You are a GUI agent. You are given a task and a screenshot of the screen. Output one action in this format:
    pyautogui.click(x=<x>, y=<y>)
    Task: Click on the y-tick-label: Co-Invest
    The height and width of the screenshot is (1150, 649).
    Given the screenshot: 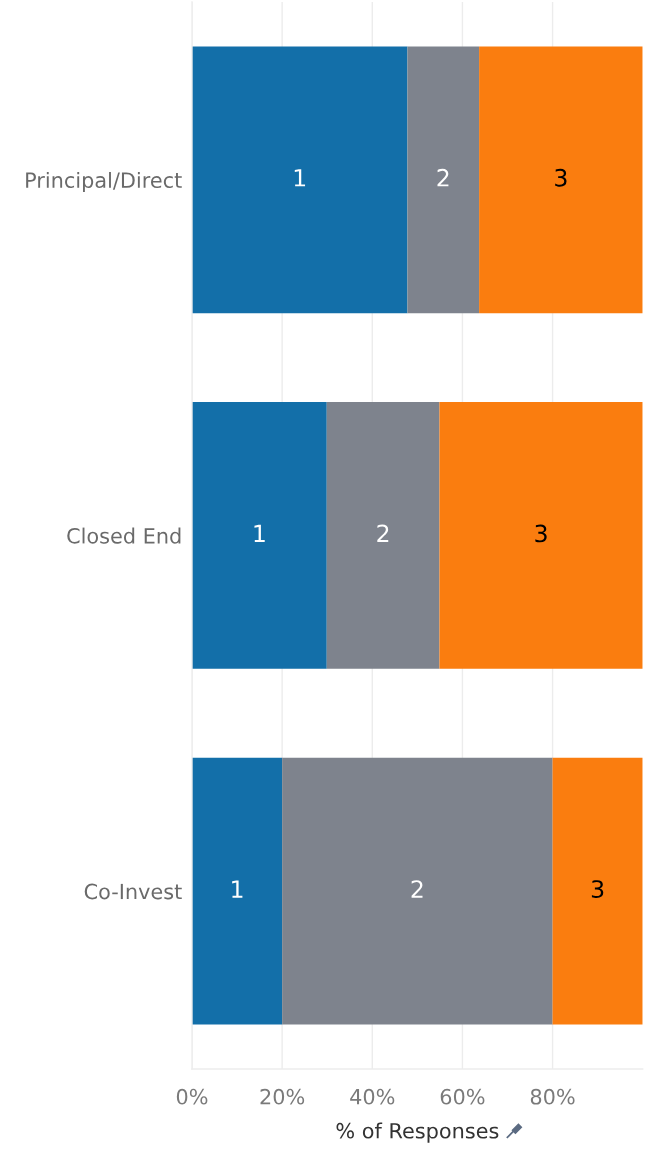 What is the action you would take?
    pyautogui.click(x=133, y=891)
    